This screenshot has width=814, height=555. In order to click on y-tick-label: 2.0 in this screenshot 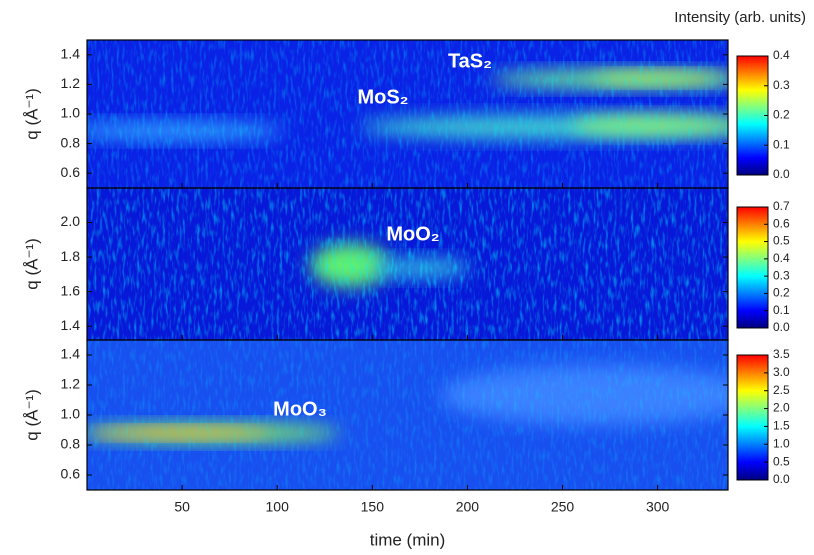, I will do `click(71, 221)`.